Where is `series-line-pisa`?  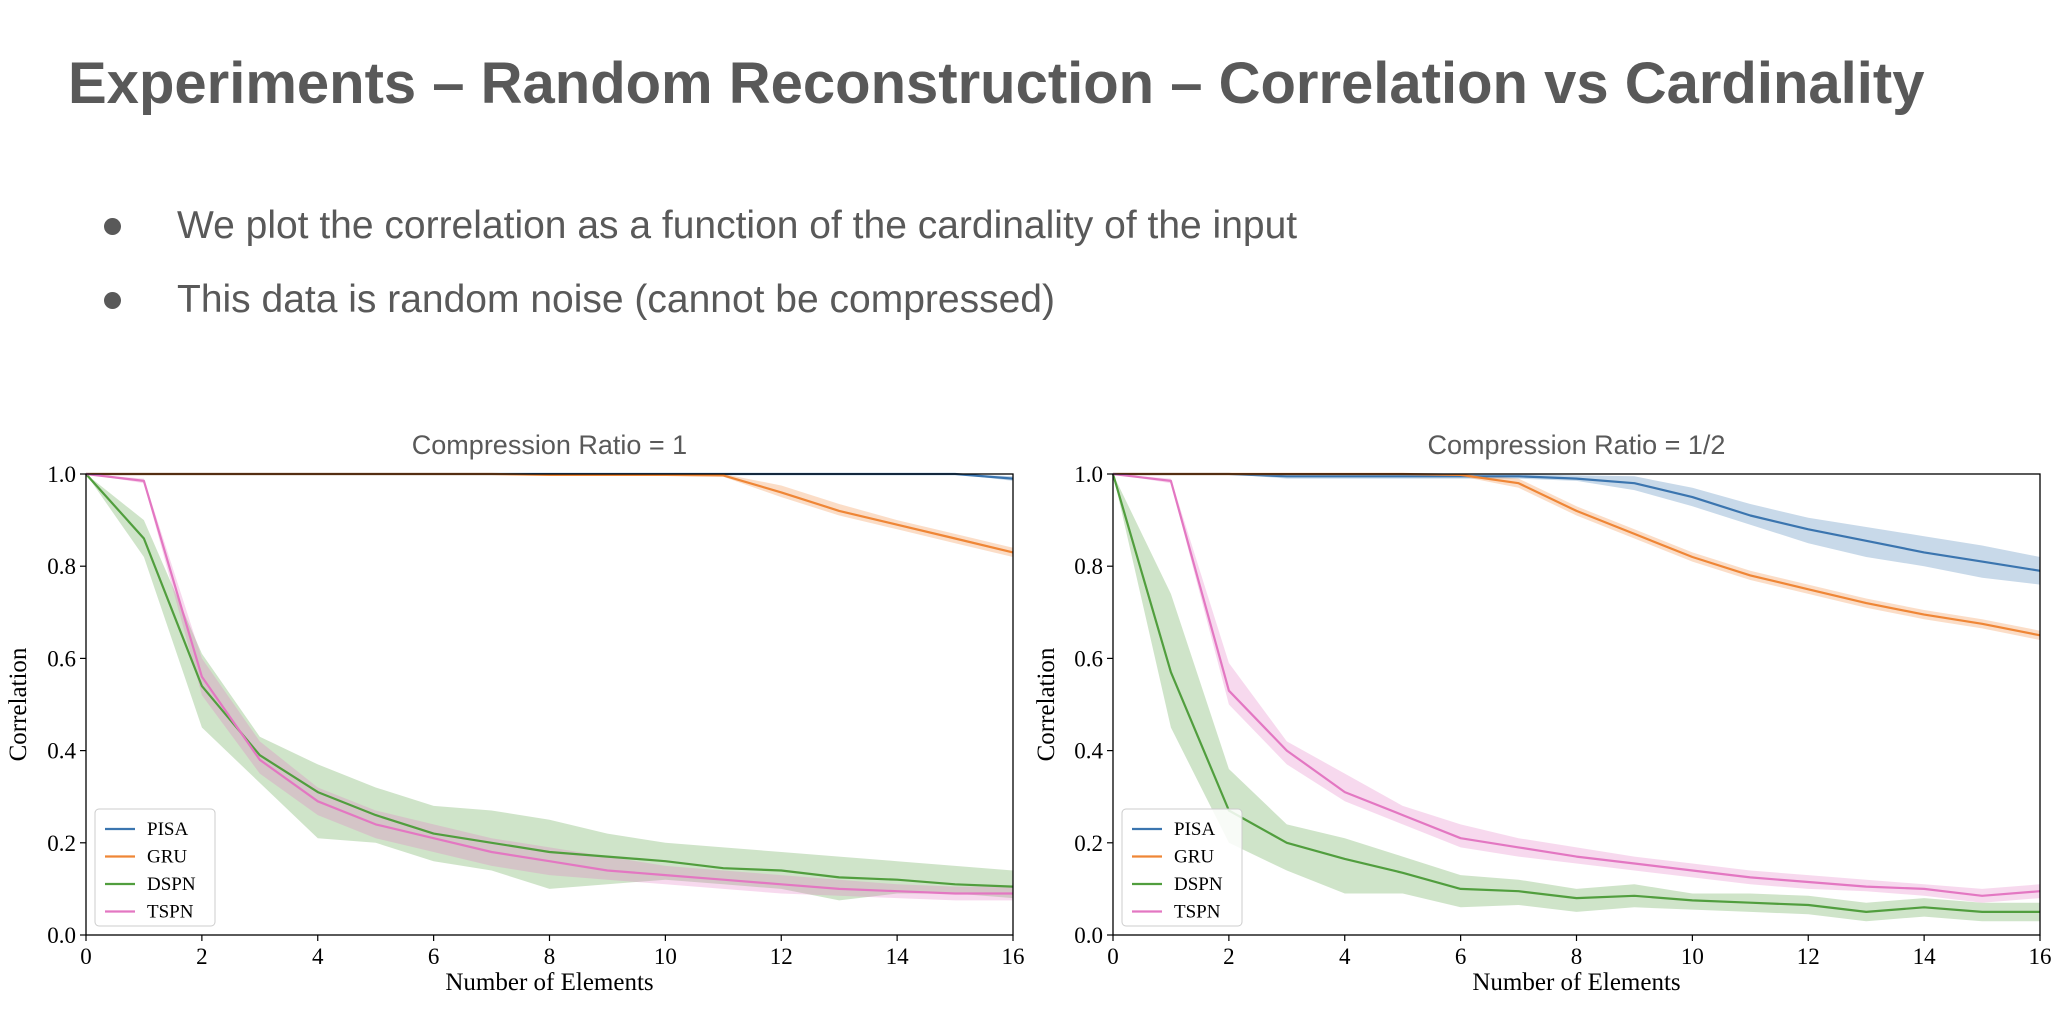 series-line-pisa is located at coordinates (1577, 522).